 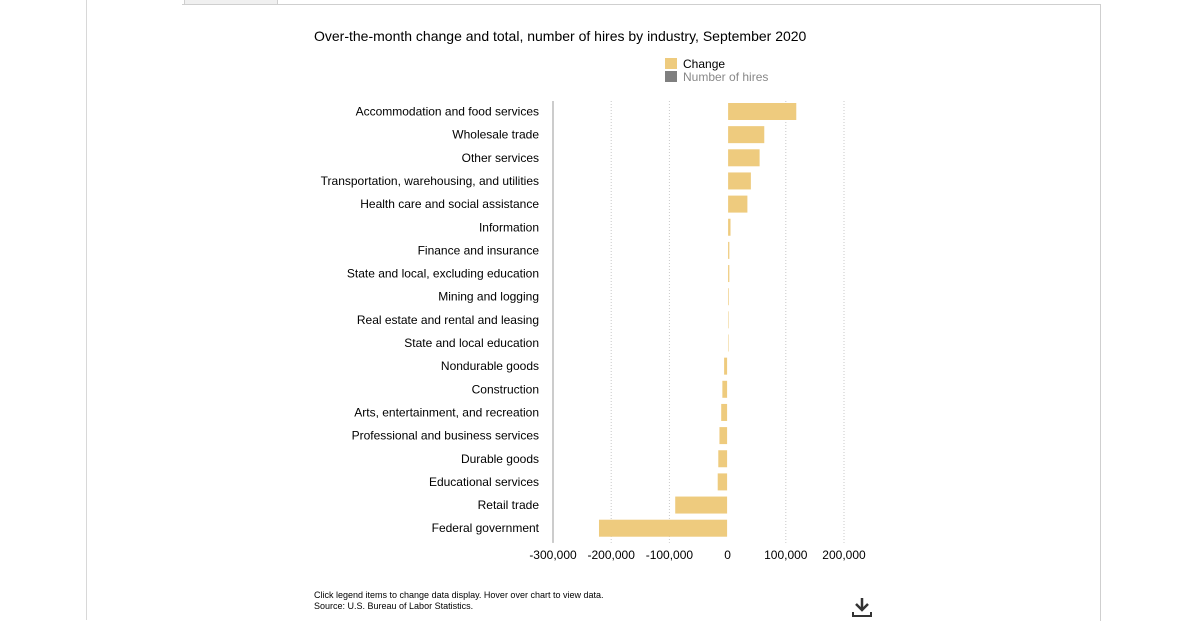 What do you see at coordinates (86, 310) in the screenshot?
I see `page-border` at bounding box center [86, 310].